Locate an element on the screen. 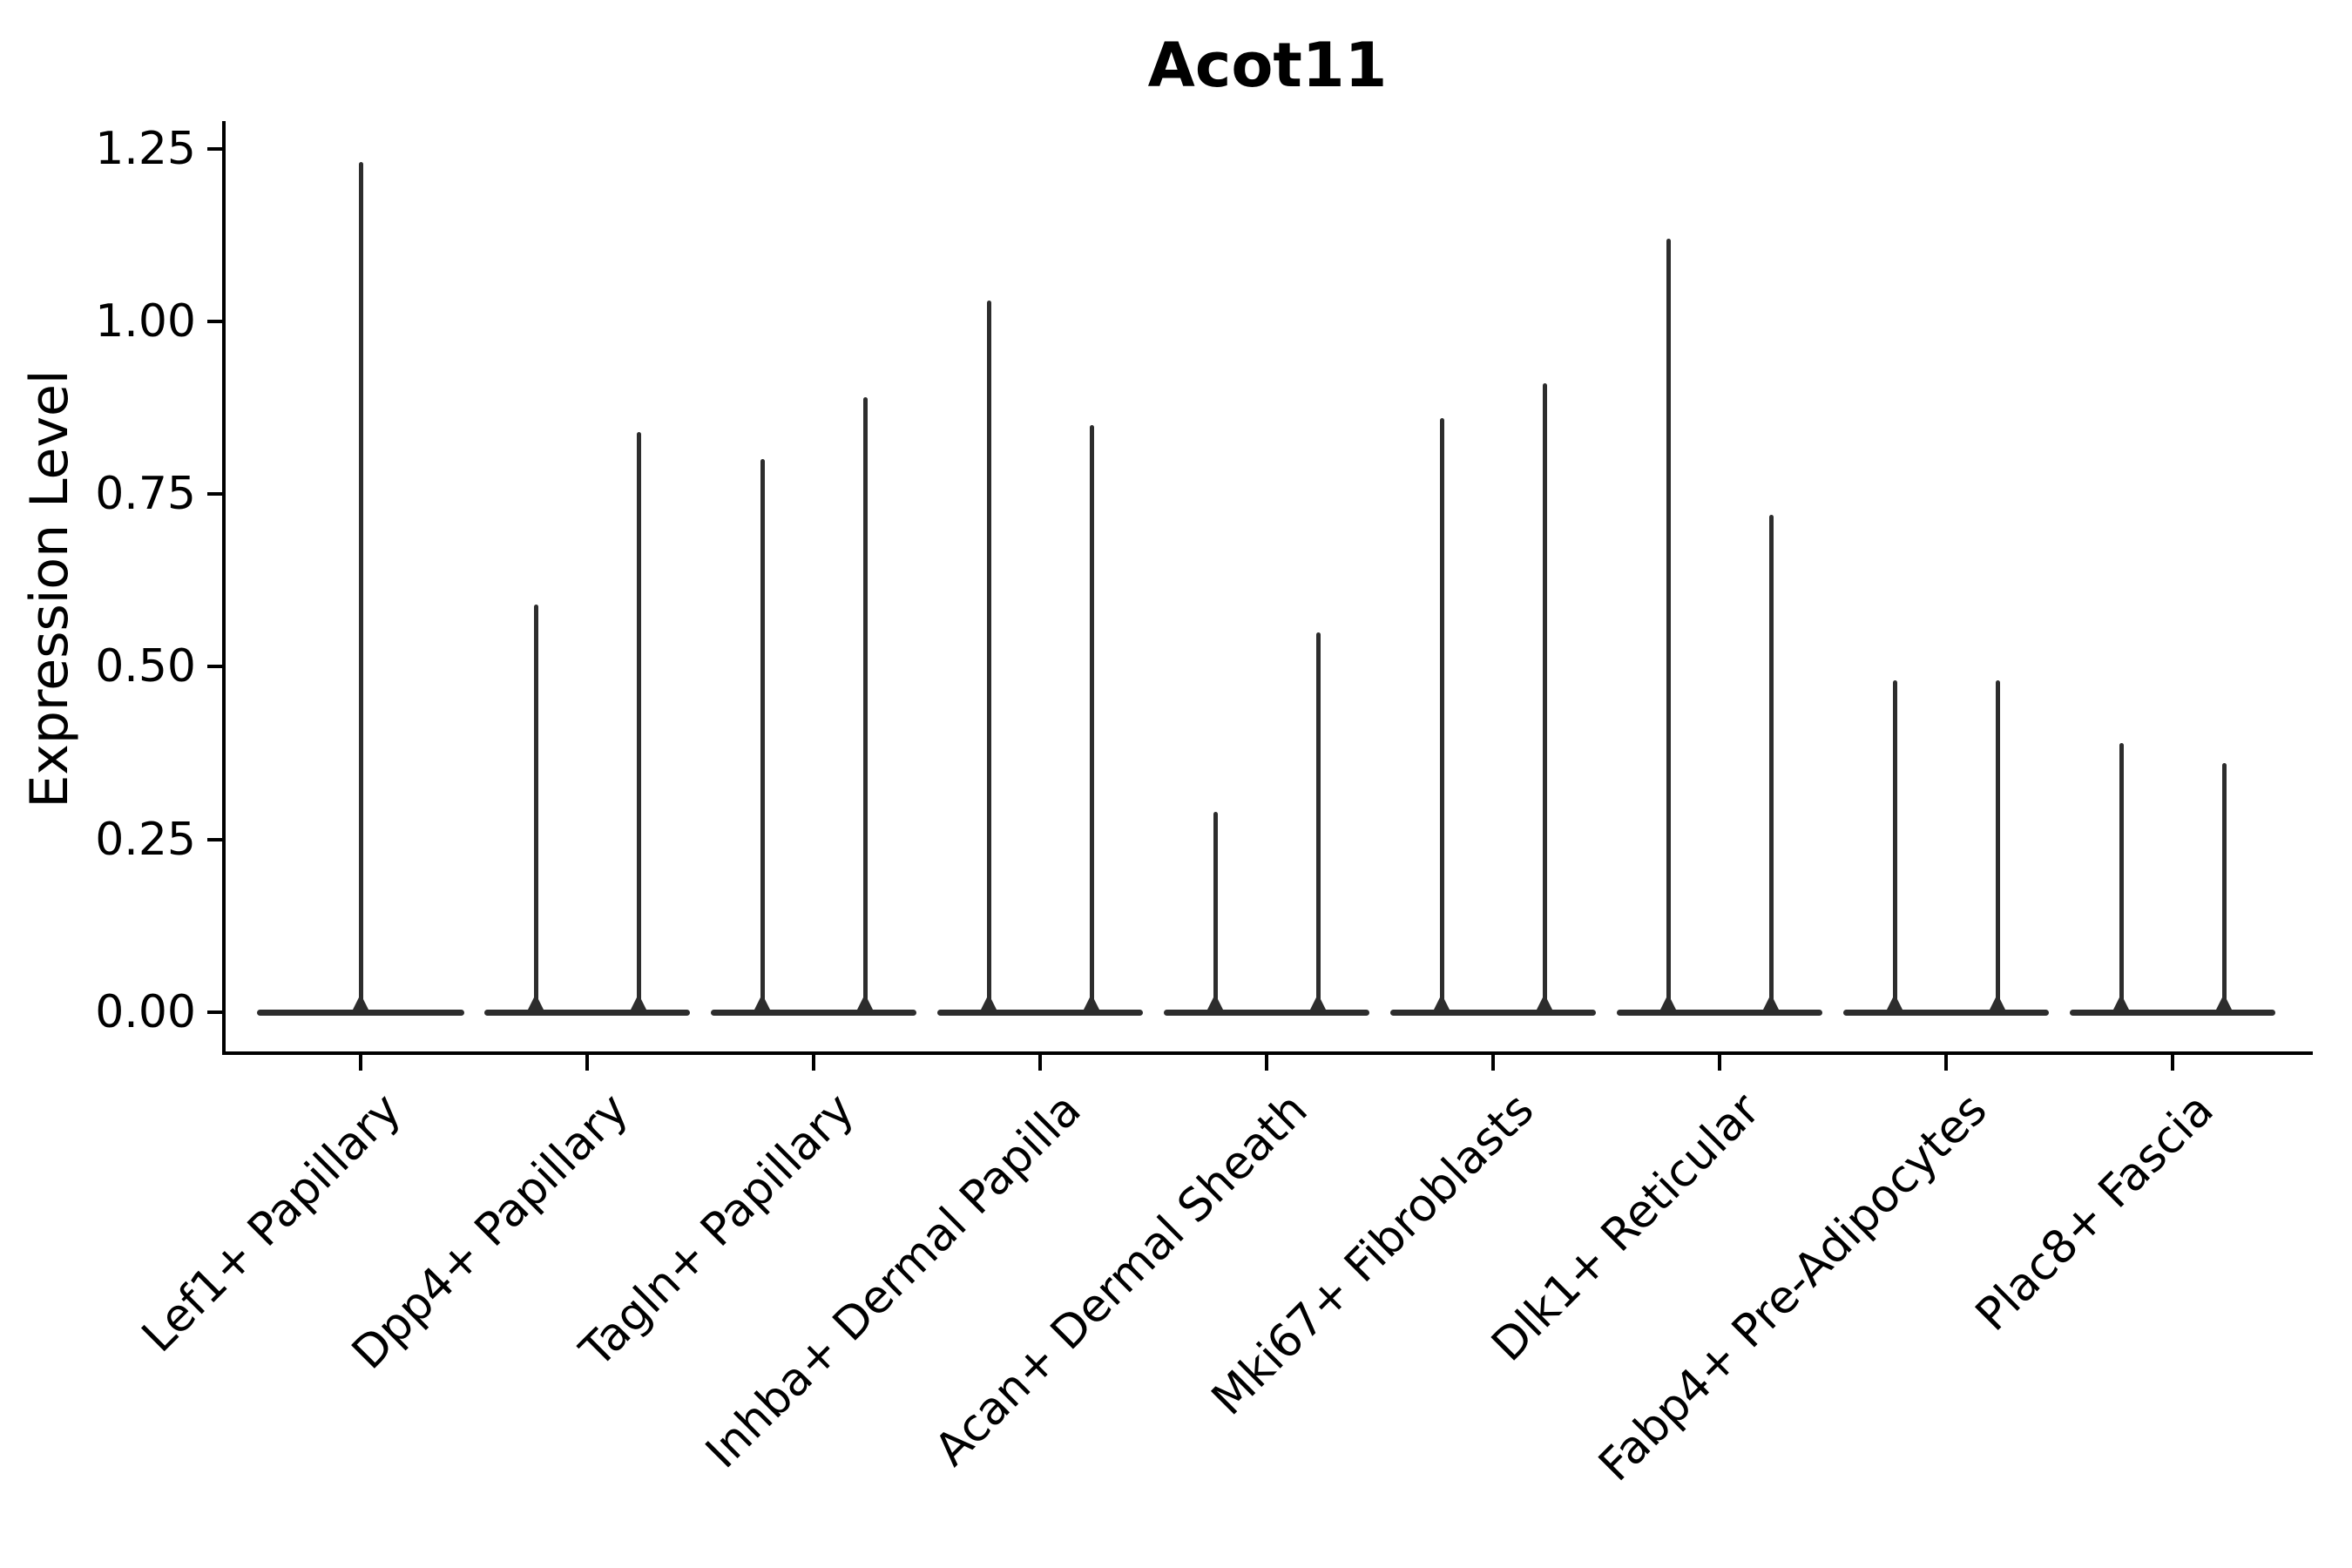 This screenshot has height=1568, width=2352. x-tick-label: Plac8+ Fascia is located at coordinates (2094, 1212).